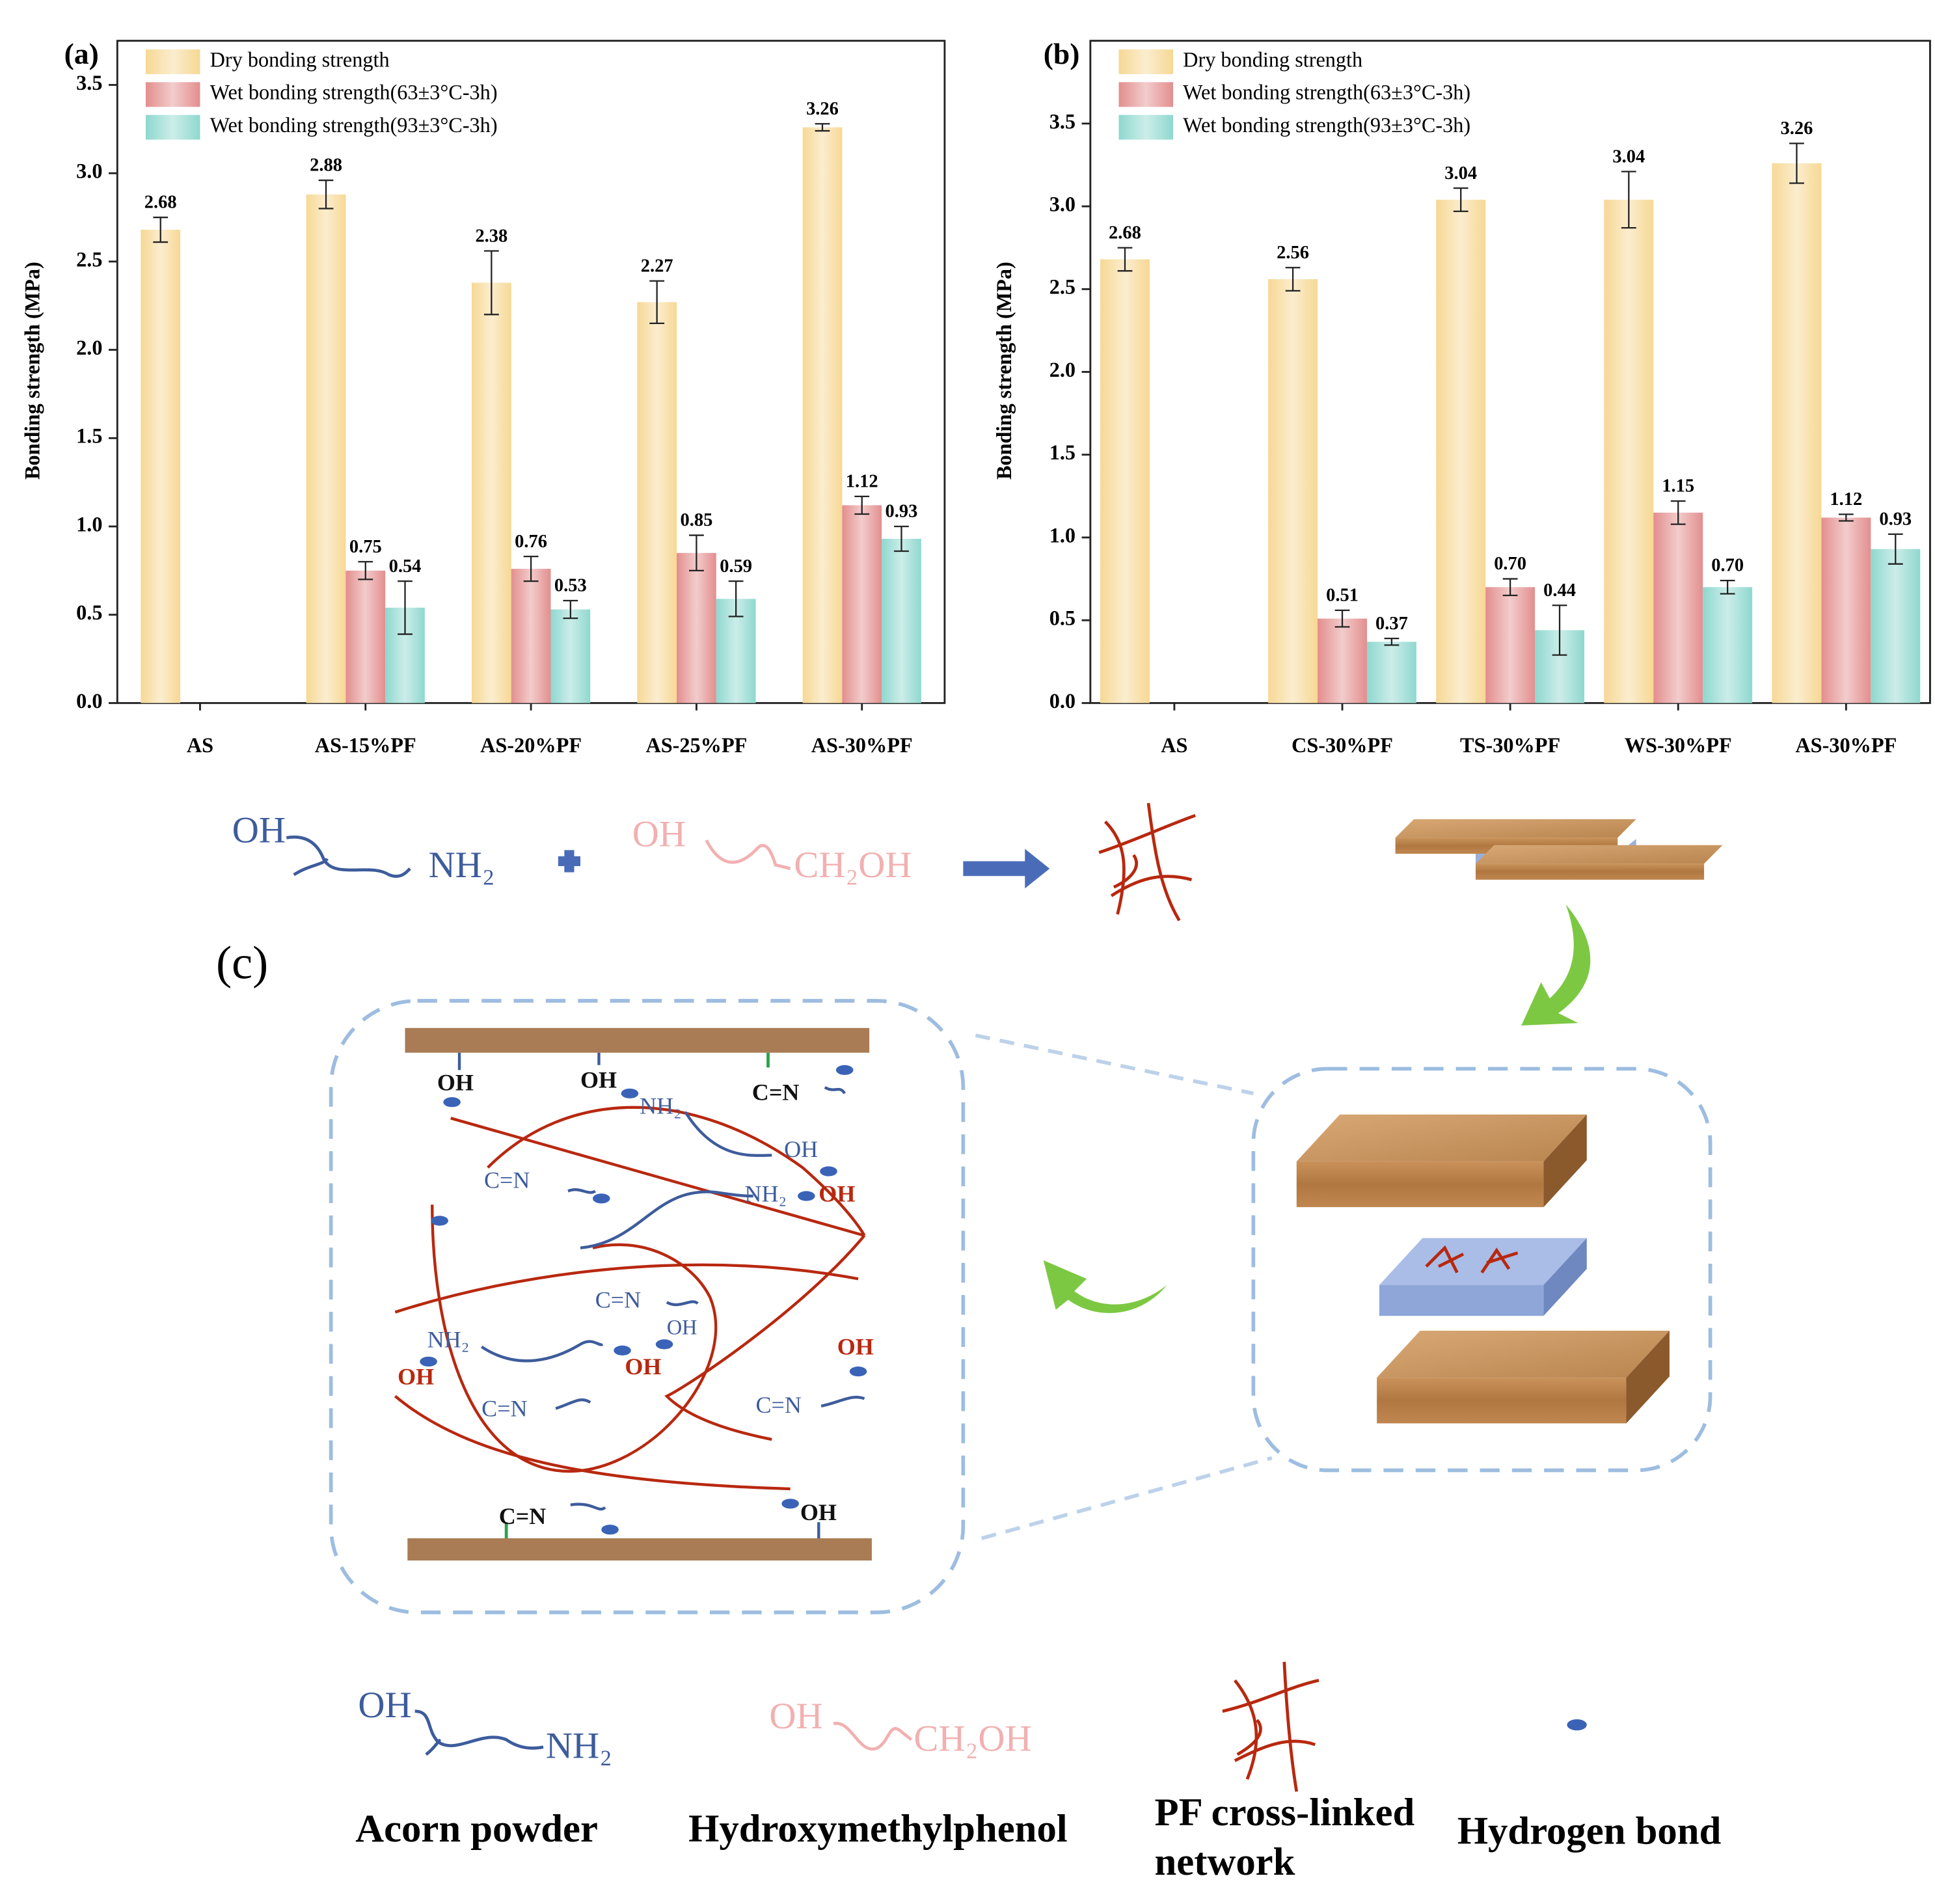  I want to click on y-tick-label: 1.0, so click(1062, 535).